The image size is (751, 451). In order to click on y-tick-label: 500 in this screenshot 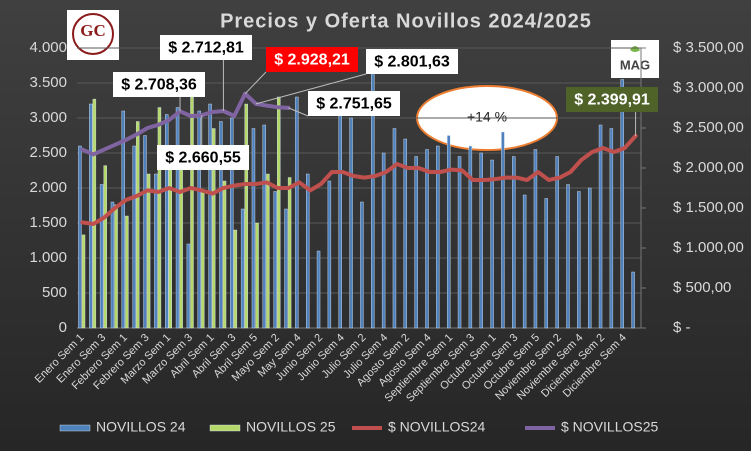, I will do `click(54, 292)`.